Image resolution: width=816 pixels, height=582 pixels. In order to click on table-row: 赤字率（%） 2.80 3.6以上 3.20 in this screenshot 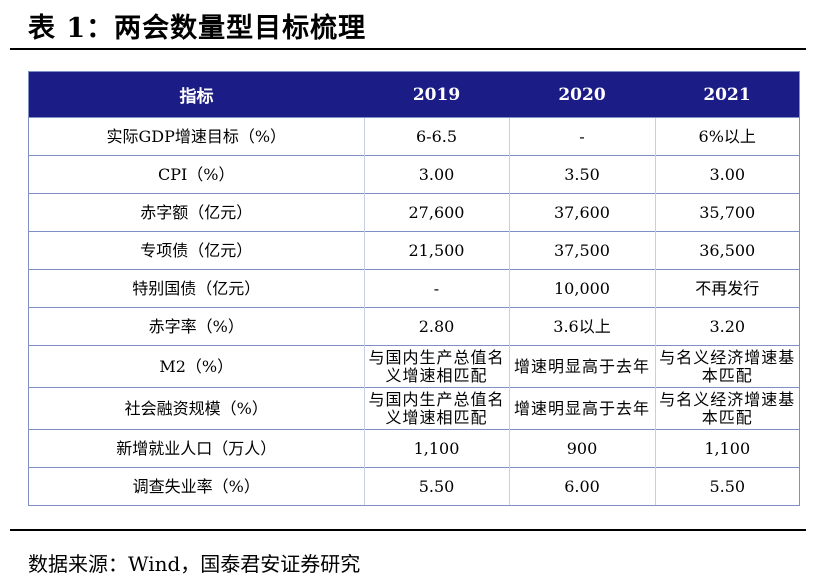, I will do `click(414, 326)`.